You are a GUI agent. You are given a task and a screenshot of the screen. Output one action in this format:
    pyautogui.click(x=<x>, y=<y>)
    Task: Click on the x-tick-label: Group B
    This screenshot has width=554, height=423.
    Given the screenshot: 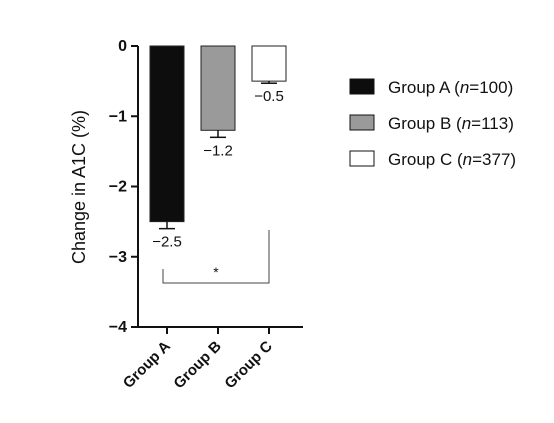 What is the action you would take?
    pyautogui.click(x=197, y=365)
    